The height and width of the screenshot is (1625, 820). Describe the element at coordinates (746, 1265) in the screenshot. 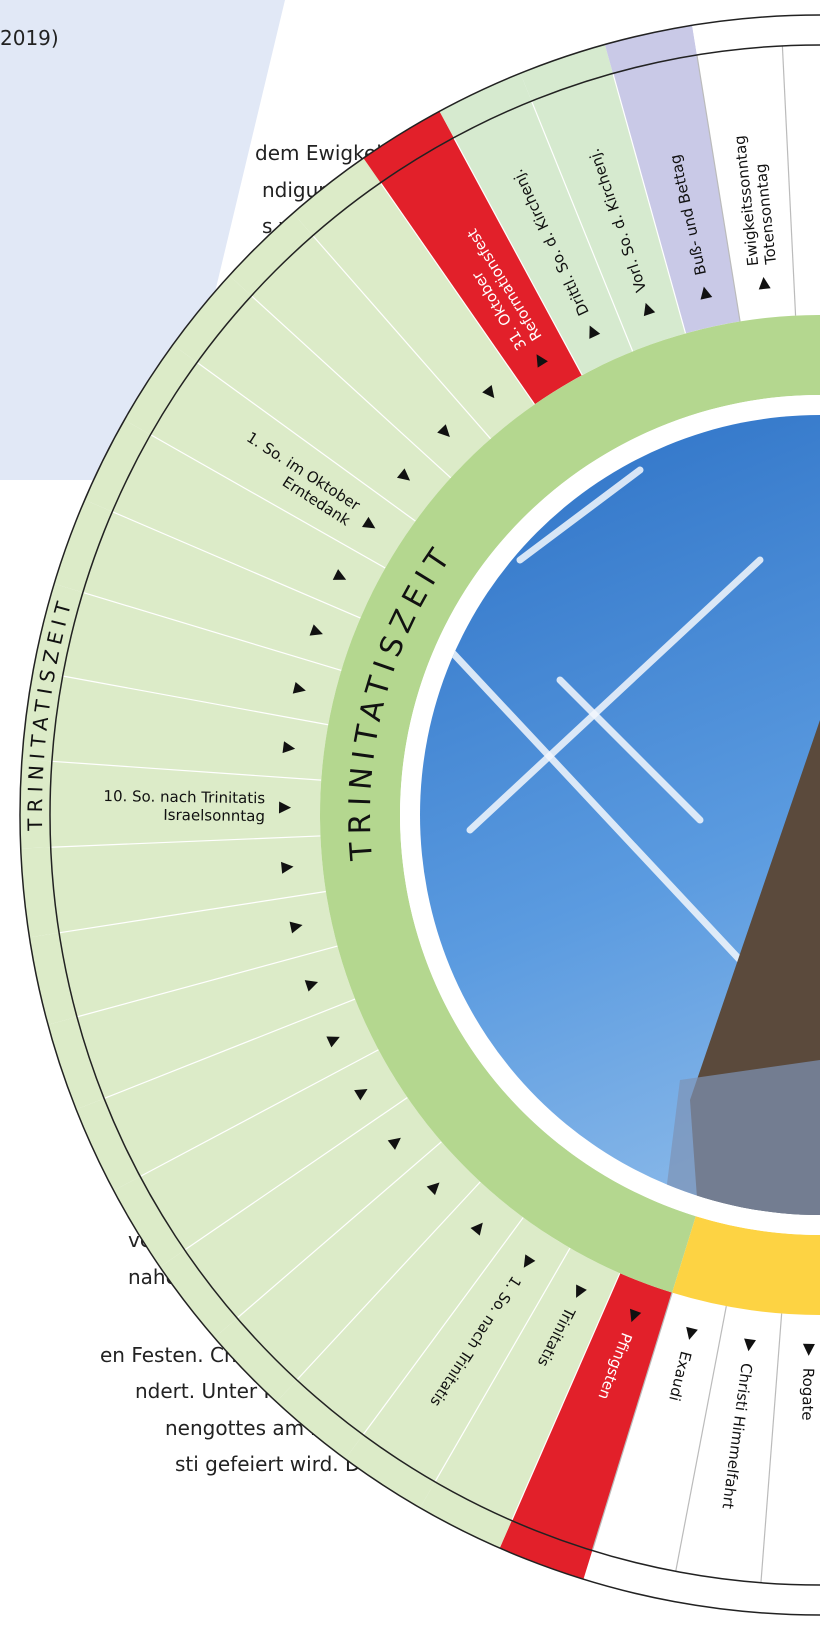

I see `band-yellow` at that location.